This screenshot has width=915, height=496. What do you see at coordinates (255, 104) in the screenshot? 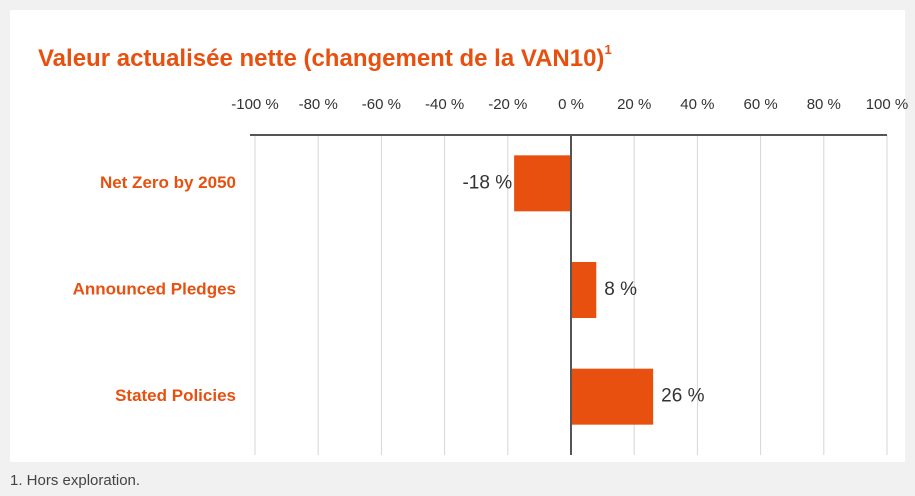
I see `x-tick-label: -100 %` at bounding box center [255, 104].